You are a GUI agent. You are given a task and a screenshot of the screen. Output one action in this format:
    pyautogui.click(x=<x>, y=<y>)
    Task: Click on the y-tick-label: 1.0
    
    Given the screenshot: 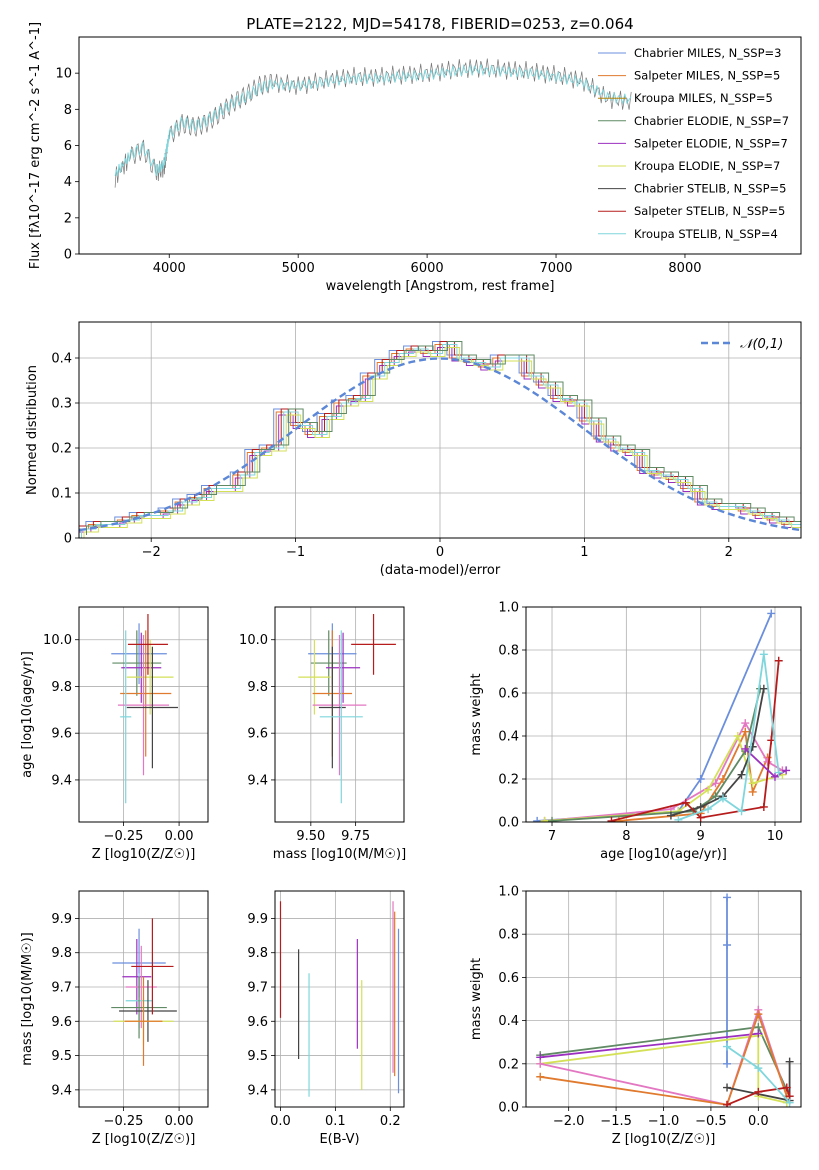 What is the action you would take?
    pyautogui.click(x=508, y=608)
    